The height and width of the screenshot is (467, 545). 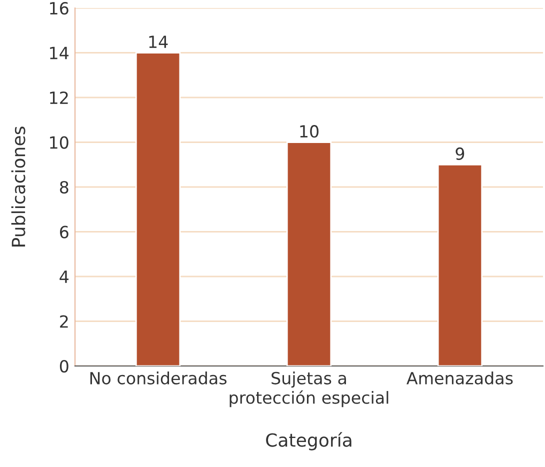 I want to click on y-tick-label: 0, so click(x=64, y=366).